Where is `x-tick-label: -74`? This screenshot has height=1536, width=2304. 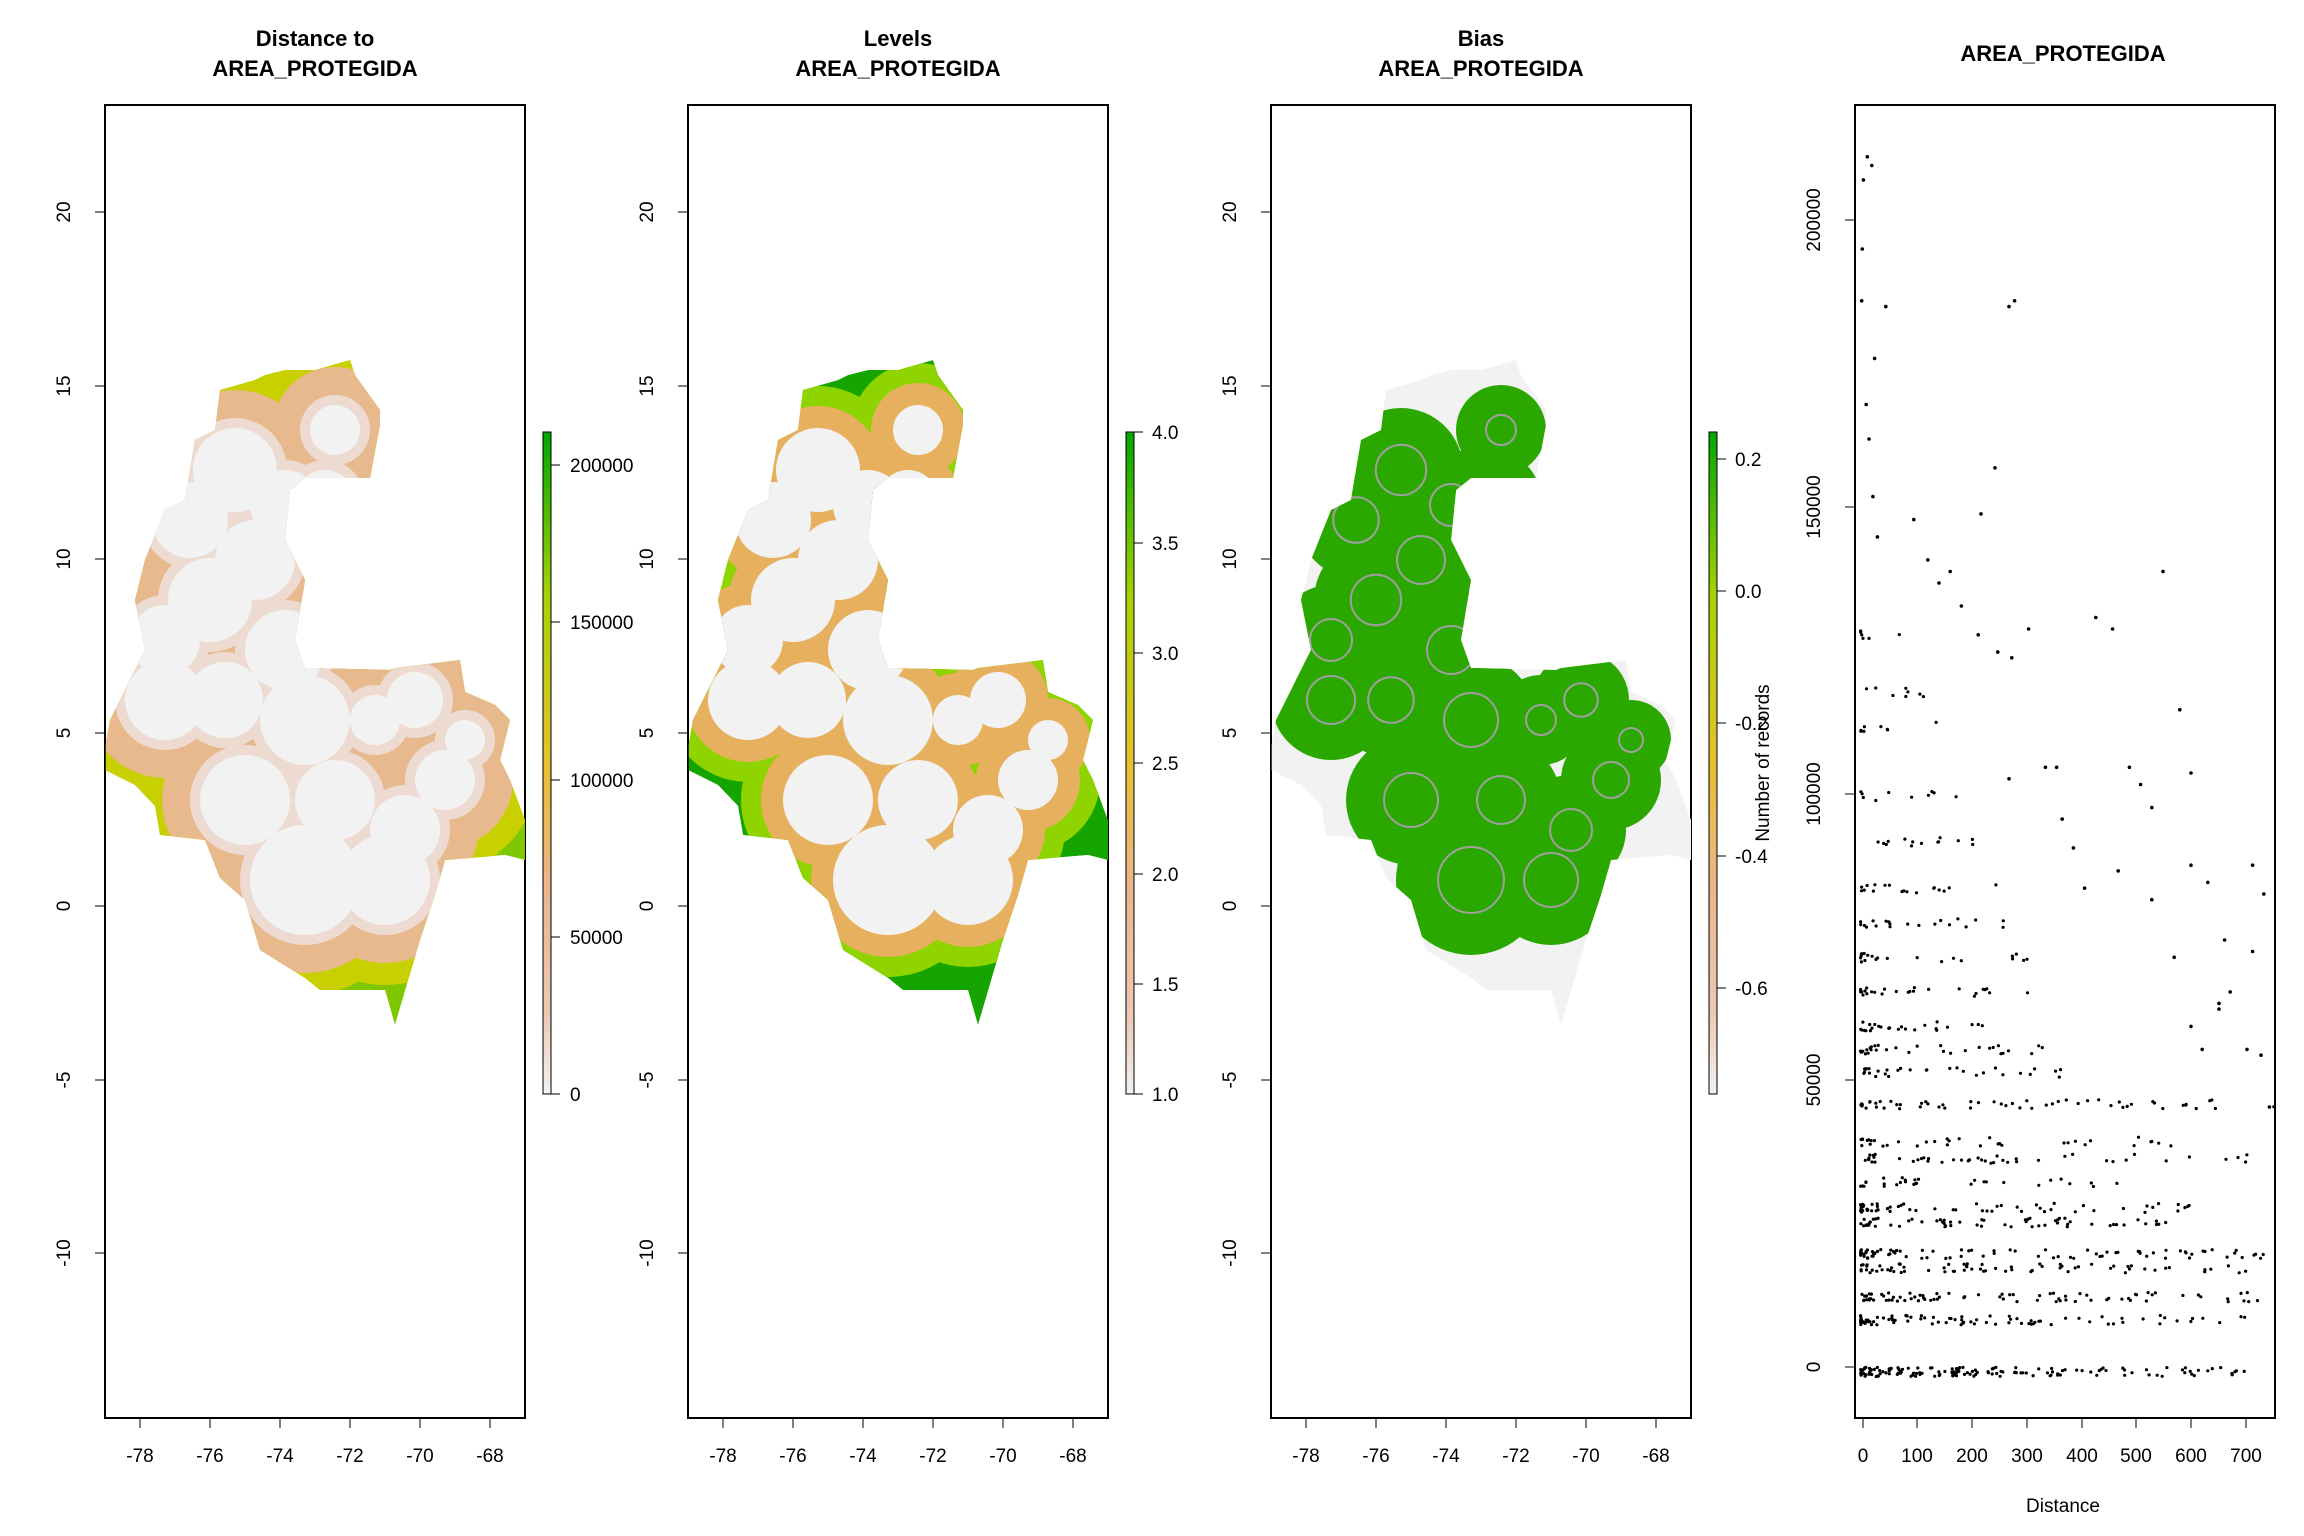 x-tick-label: -74 is located at coordinates (863, 1456).